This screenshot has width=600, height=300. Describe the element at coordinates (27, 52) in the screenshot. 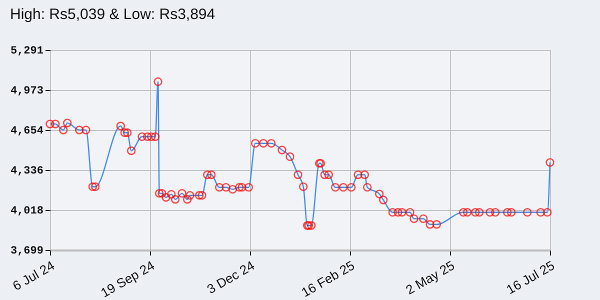

I see `y-tick-label: 5,291` at that location.